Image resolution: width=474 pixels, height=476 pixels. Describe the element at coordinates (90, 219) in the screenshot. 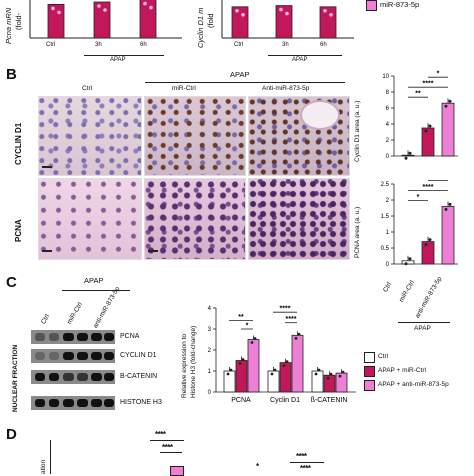

I see `micrograph-pcna-ctrl` at that location.